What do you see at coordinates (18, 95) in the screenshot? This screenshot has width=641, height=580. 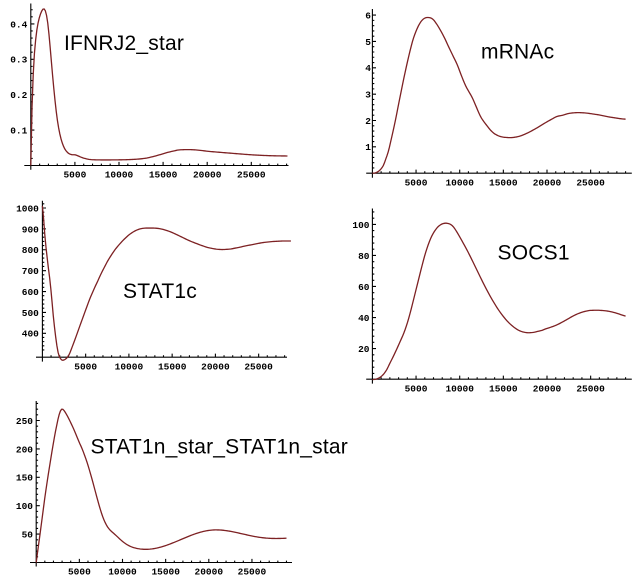 I see `svg-text: 0.2` at bounding box center [18, 95].